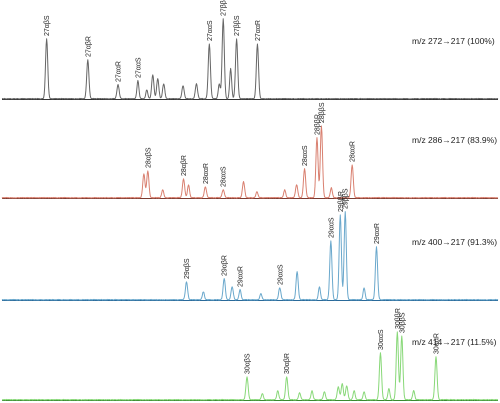 Image resolution: width=500 pixels, height=403 pixels. I want to click on ion-transition-label: m/z 286→217 (83.9%), so click(454, 140).